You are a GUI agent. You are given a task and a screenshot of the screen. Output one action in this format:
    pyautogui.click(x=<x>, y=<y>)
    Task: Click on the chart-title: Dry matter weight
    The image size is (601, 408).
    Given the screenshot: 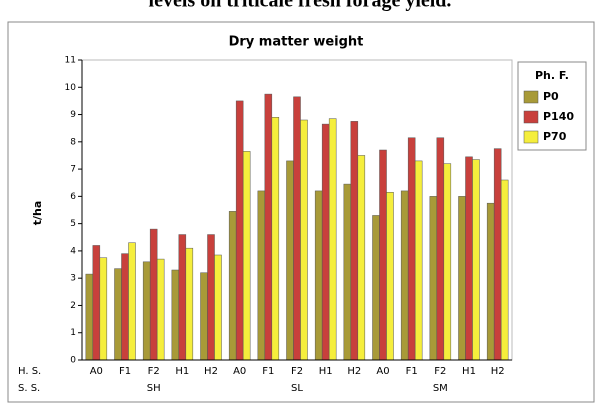 What is the action you would take?
    pyautogui.click(x=296, y=42)
    